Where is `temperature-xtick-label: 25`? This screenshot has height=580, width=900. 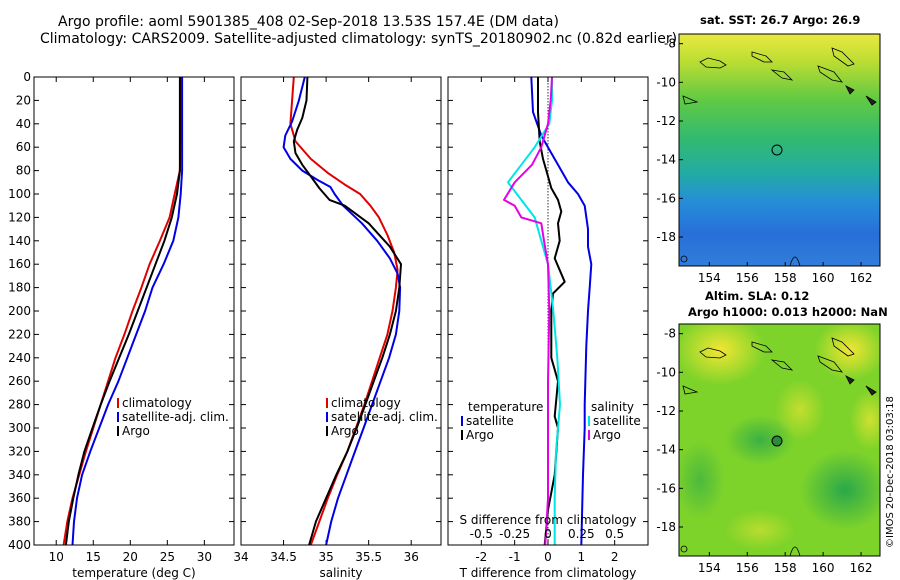 temperature-xtick-label: 25 is located at coordinates (167, 557).